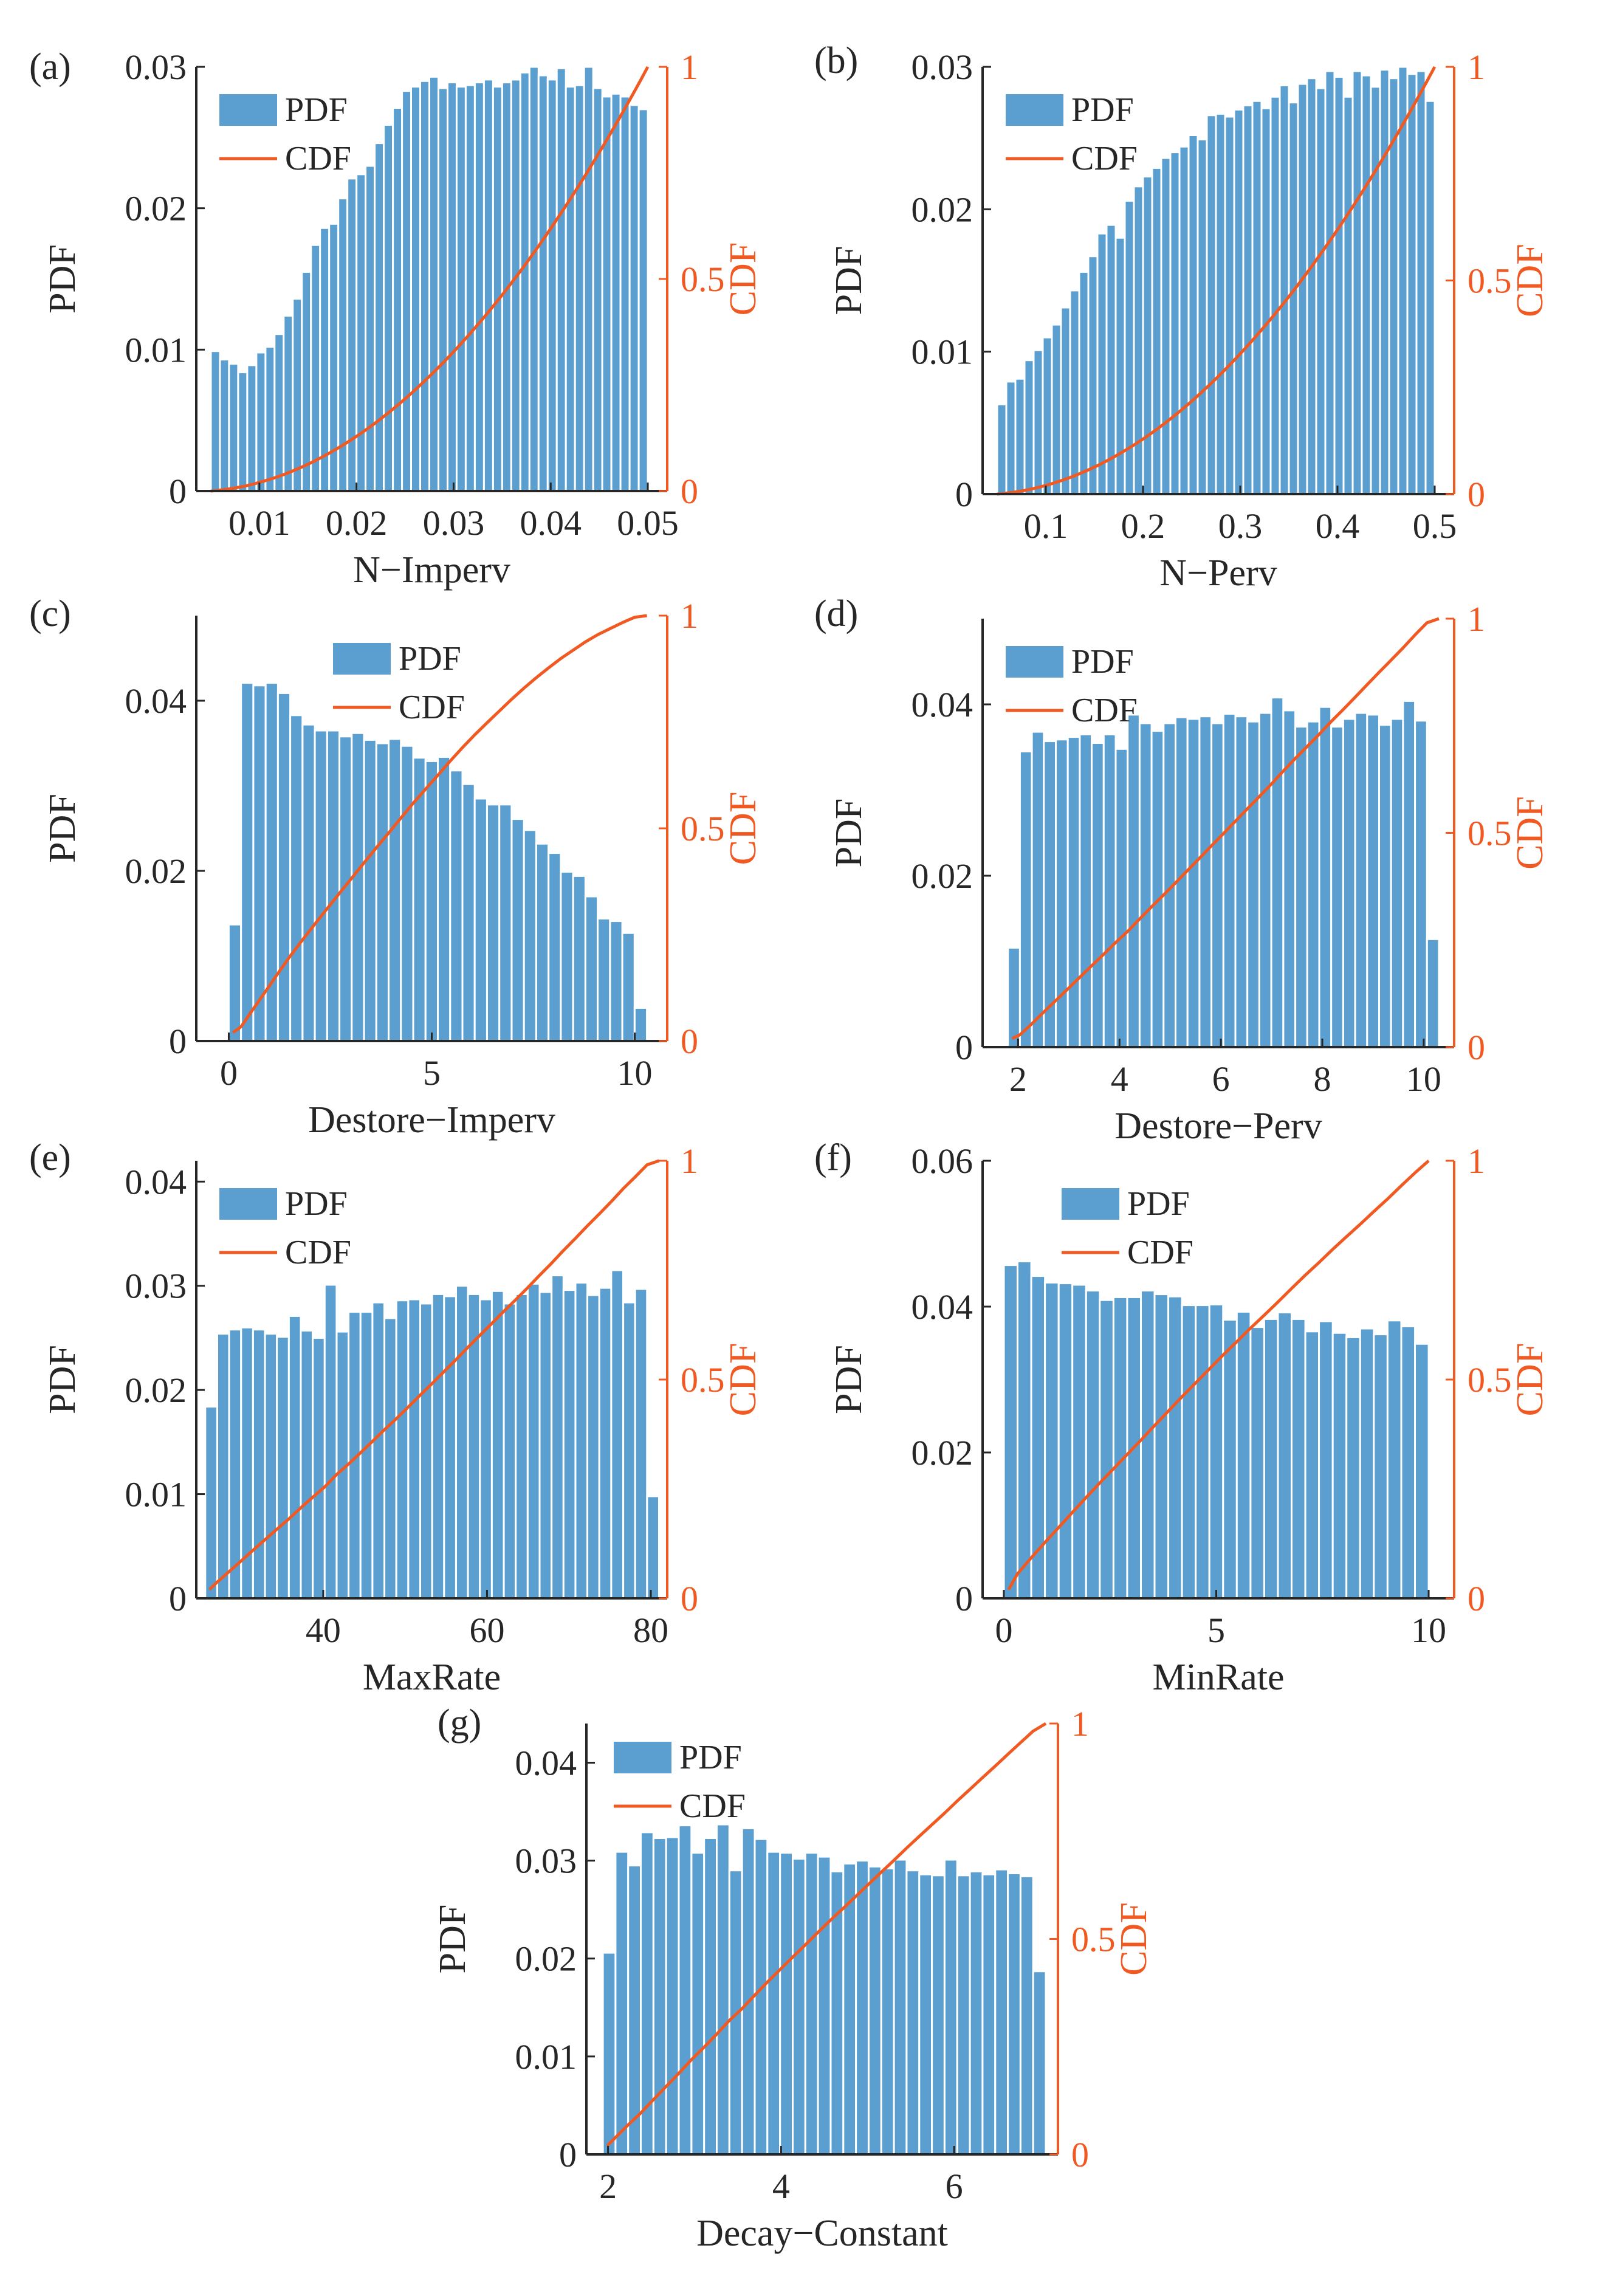  Describe the element at coordinates (689, 1161) in the screenshot. I see `y2-tick-label: 1` at that location.